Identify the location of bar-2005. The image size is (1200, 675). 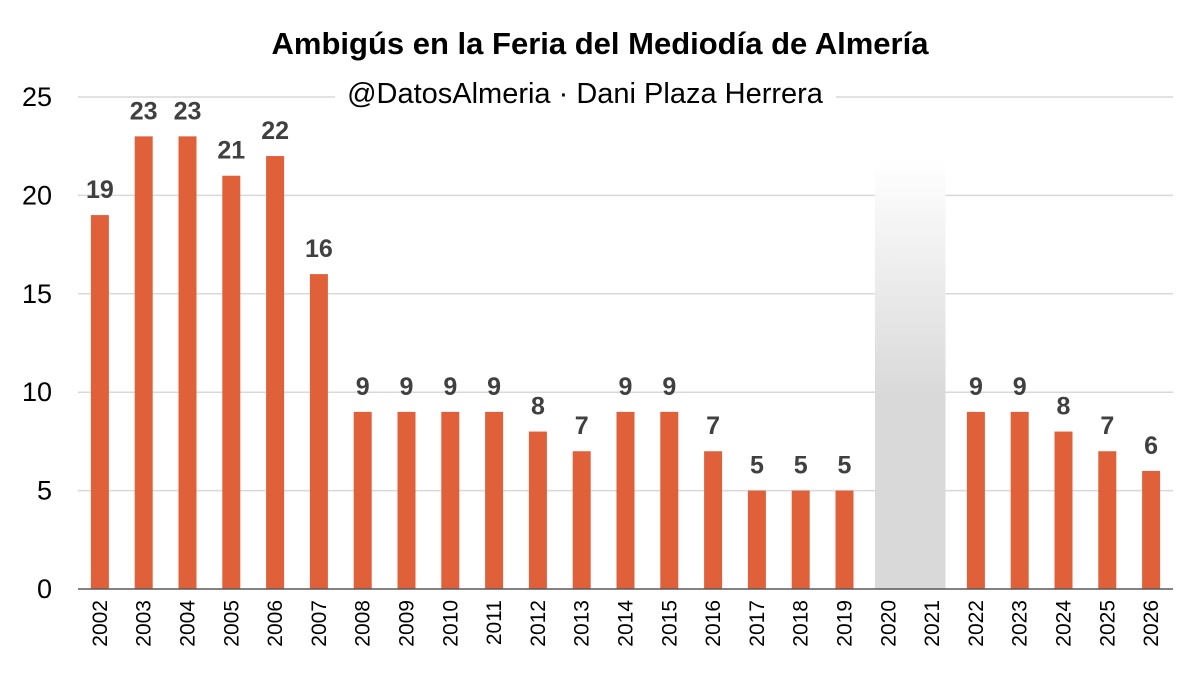
(231, 382).